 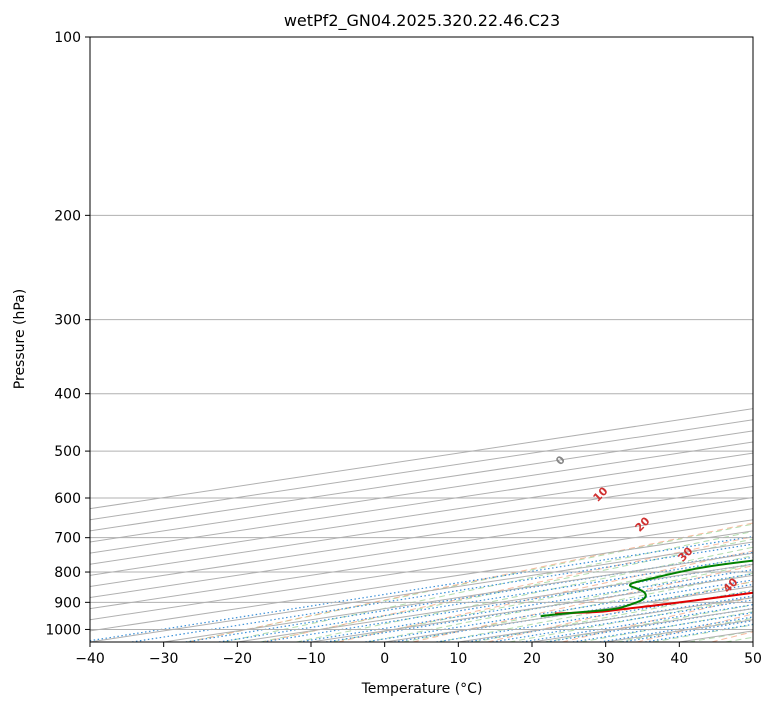 What do you see at coordinates (532, 659) in the screenshot?
I see `x-tick-label: 20` at bounding box center [532, 659].